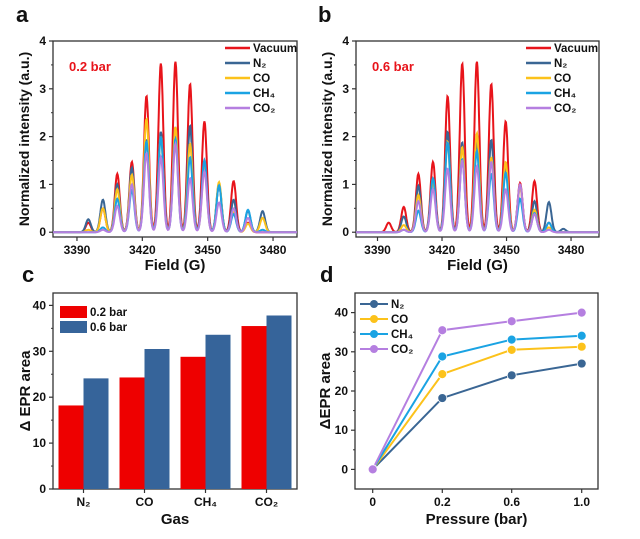 The height and width of the screenshot is (539, 640). What do you see at coordinates (28, 274) in the screenshot?
I see `panel-label-c: c` at bounding box center [28, 274].